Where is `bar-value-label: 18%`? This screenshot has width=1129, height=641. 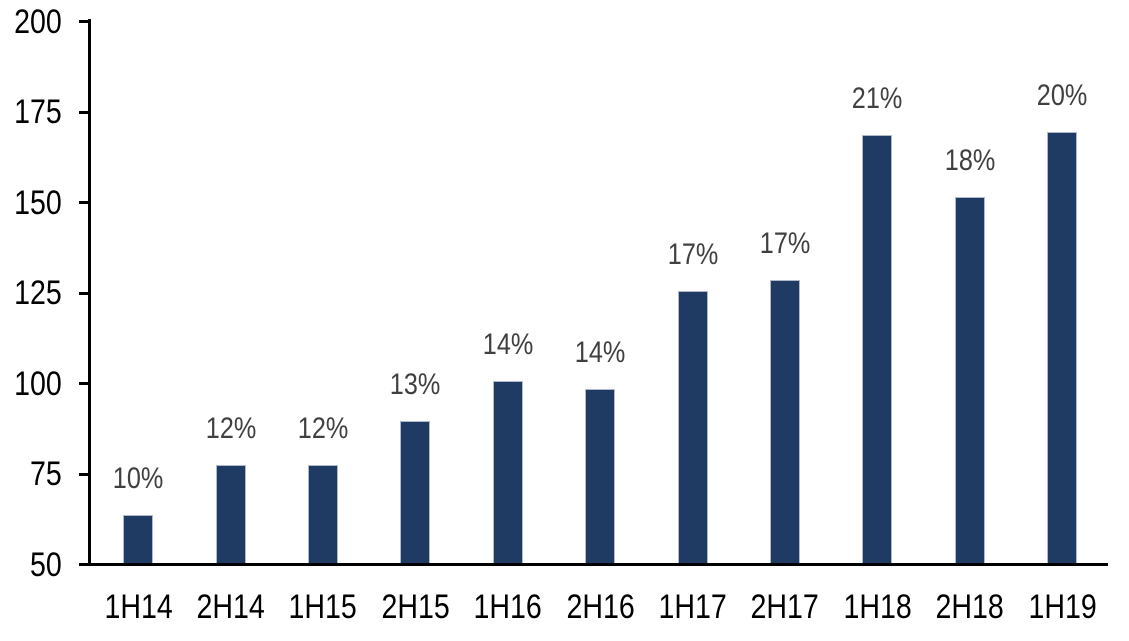 bar-value-label: 18% is located at coordinates (970, 160).